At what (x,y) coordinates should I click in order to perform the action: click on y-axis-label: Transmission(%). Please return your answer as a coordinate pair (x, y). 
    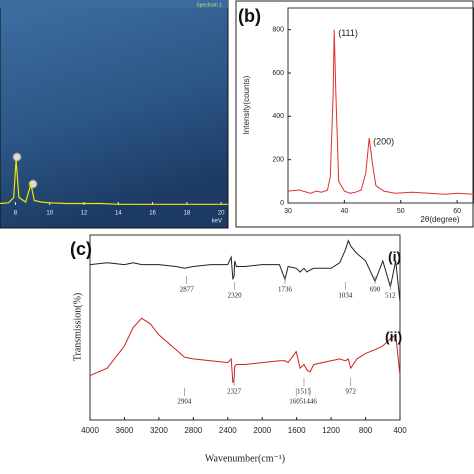
    Looking at the image, I should click on (77, 327).